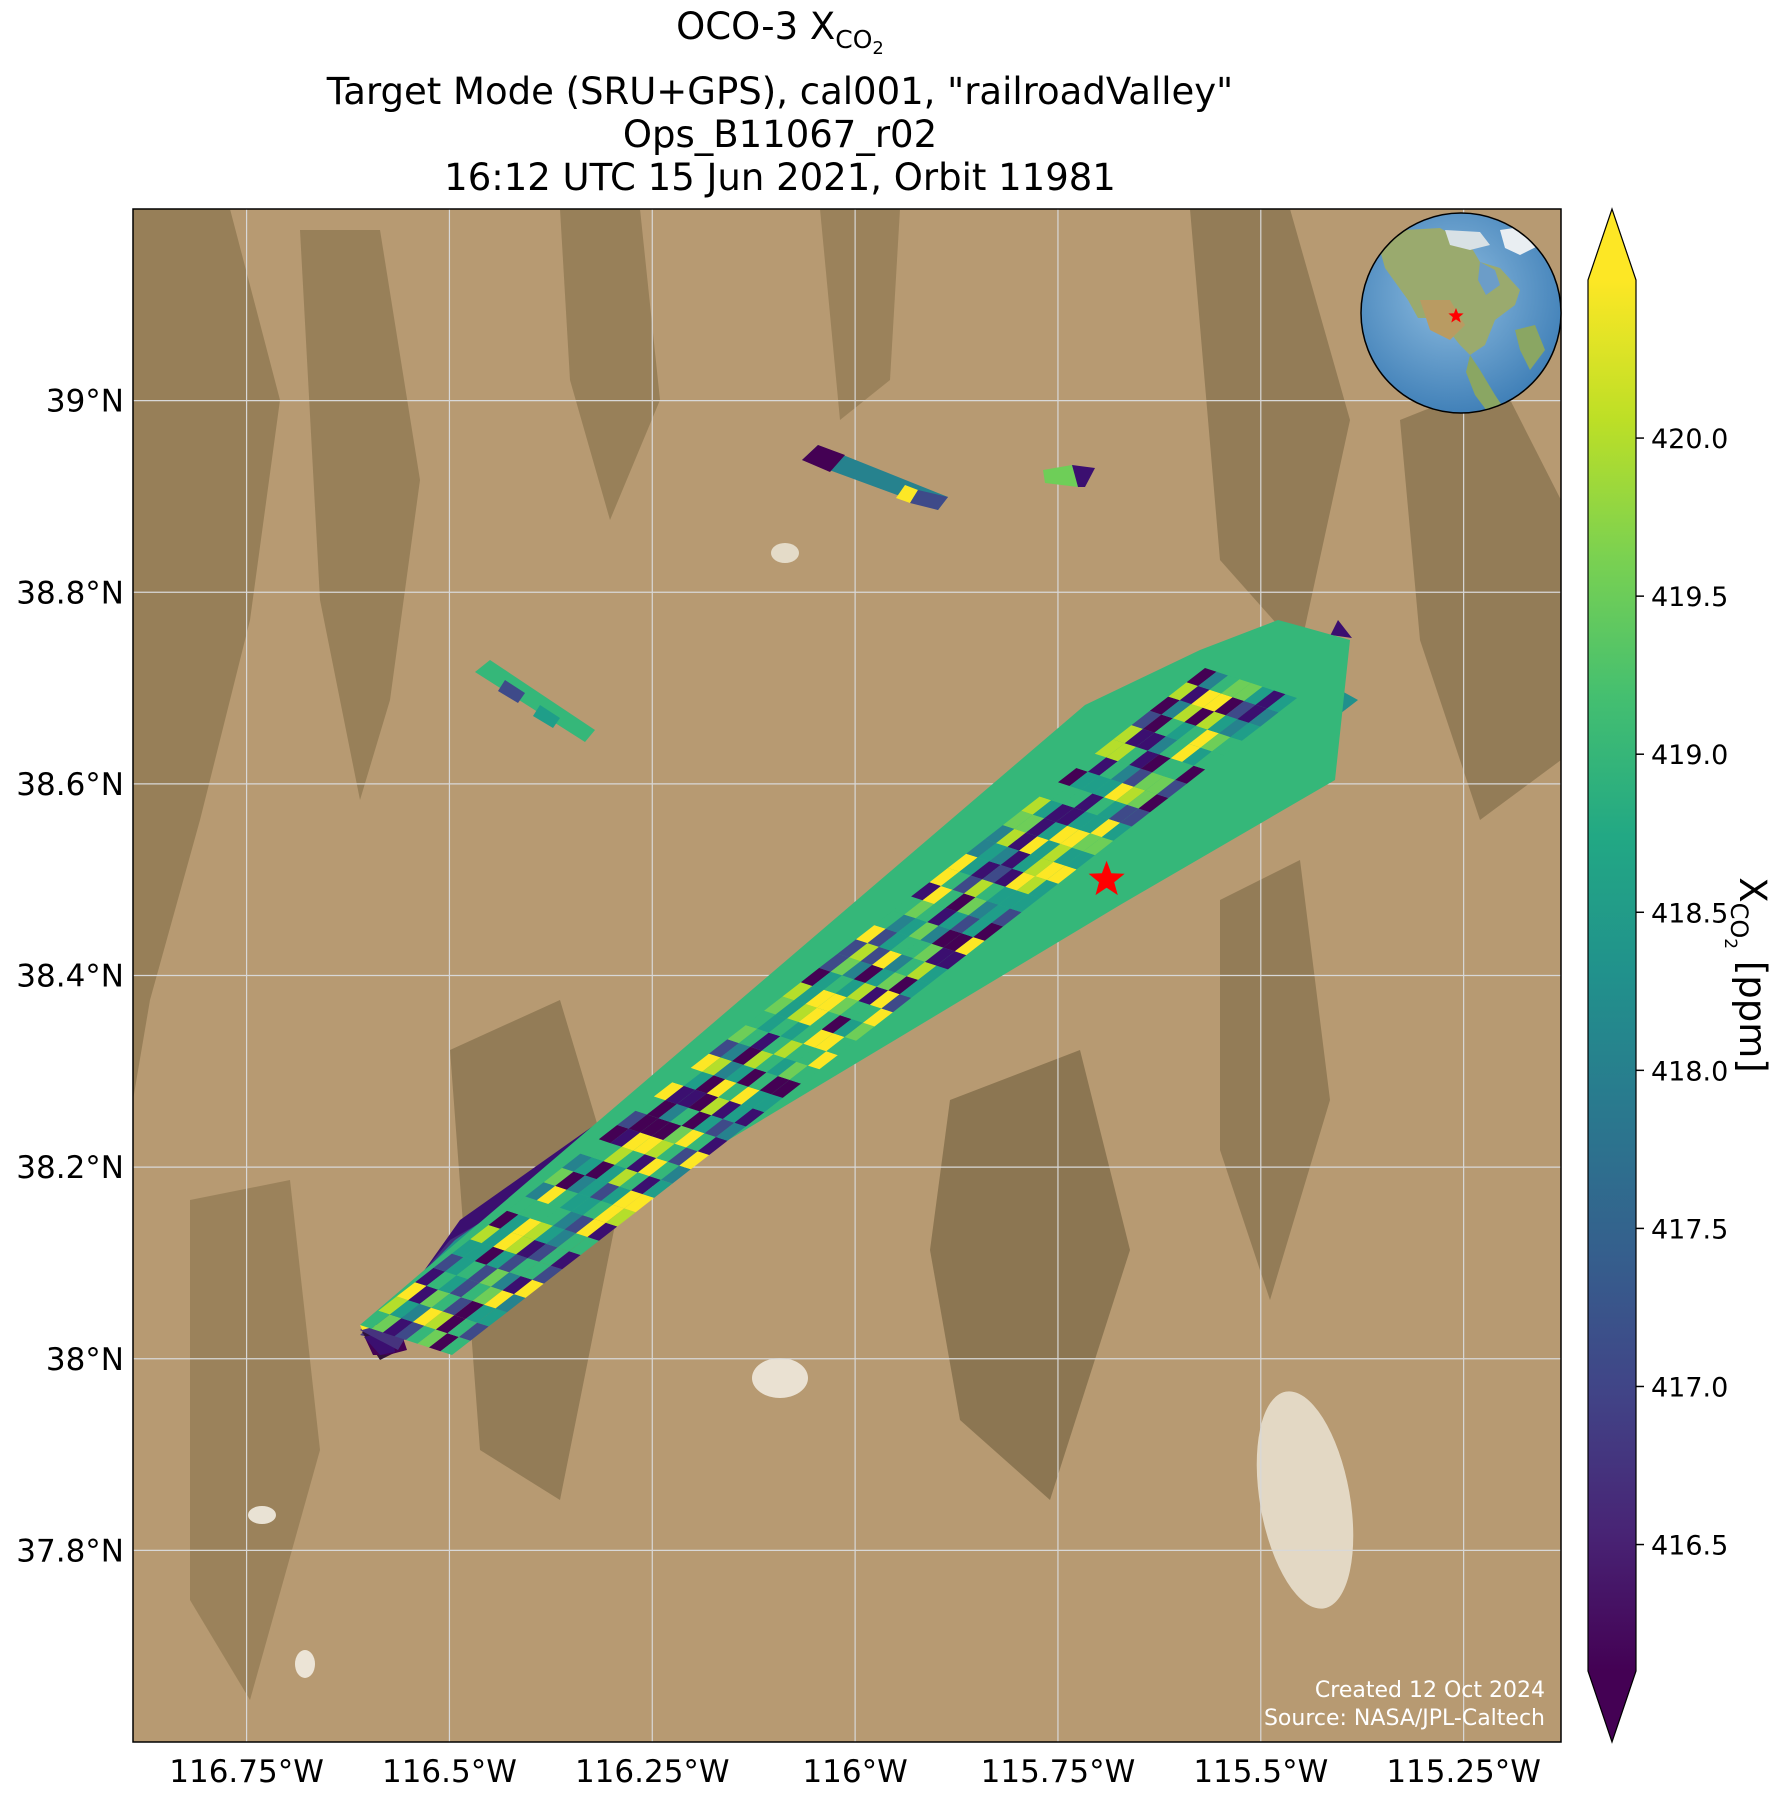  Describe the element at coordinates (1456, 315) in the screenshot. I see `globe-target-star-marker` at that location.